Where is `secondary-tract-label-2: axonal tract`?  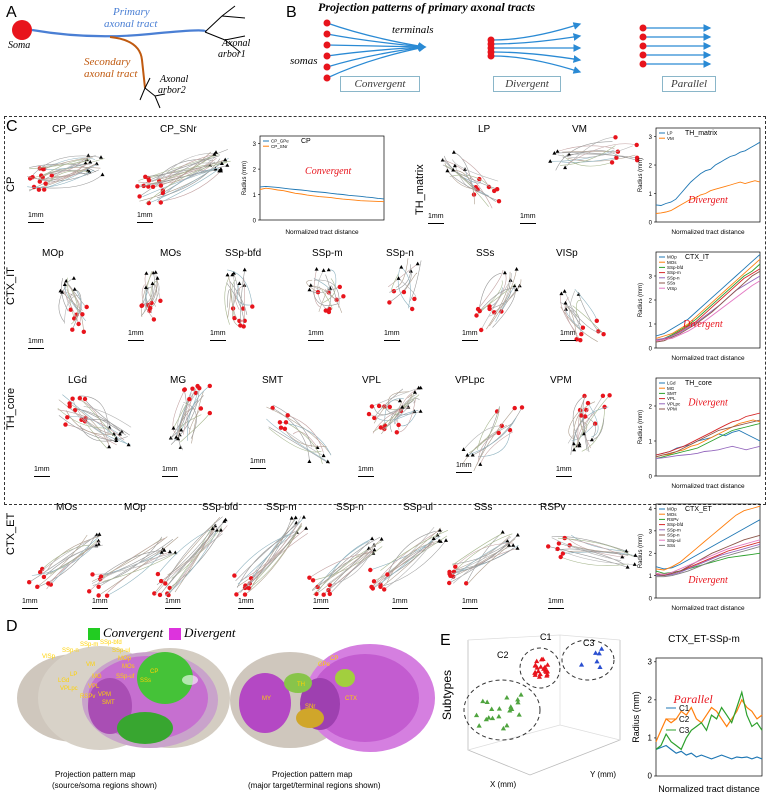
secondary-tract-label-2: axonal tract is located at coordinates (111, 74).